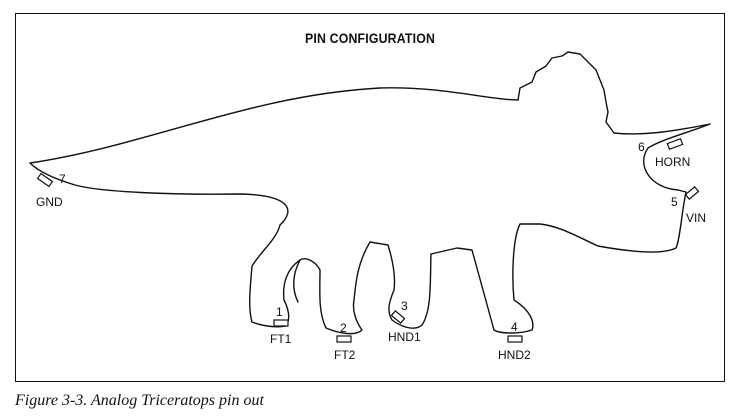 This screenshot has height=420, width=744. I want to click on pin-number-4: 4, so click(514, 327).